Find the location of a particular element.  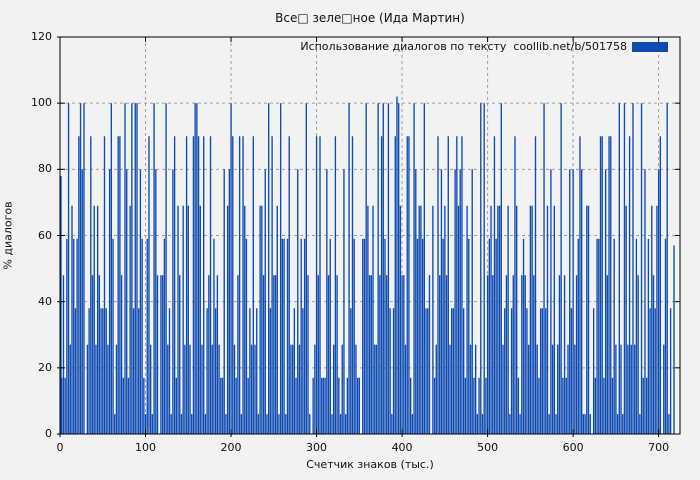

x-tick-label: 0 is located at coordinates (60, 447).